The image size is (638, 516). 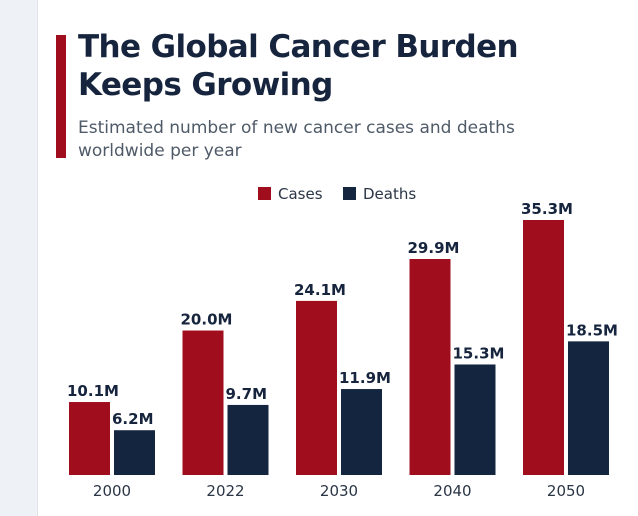 What do you see at coordinates (547, 209) in the screenshot?
I see `data-label-cases-2050: 35.3M` at bounding box center [547, 209].